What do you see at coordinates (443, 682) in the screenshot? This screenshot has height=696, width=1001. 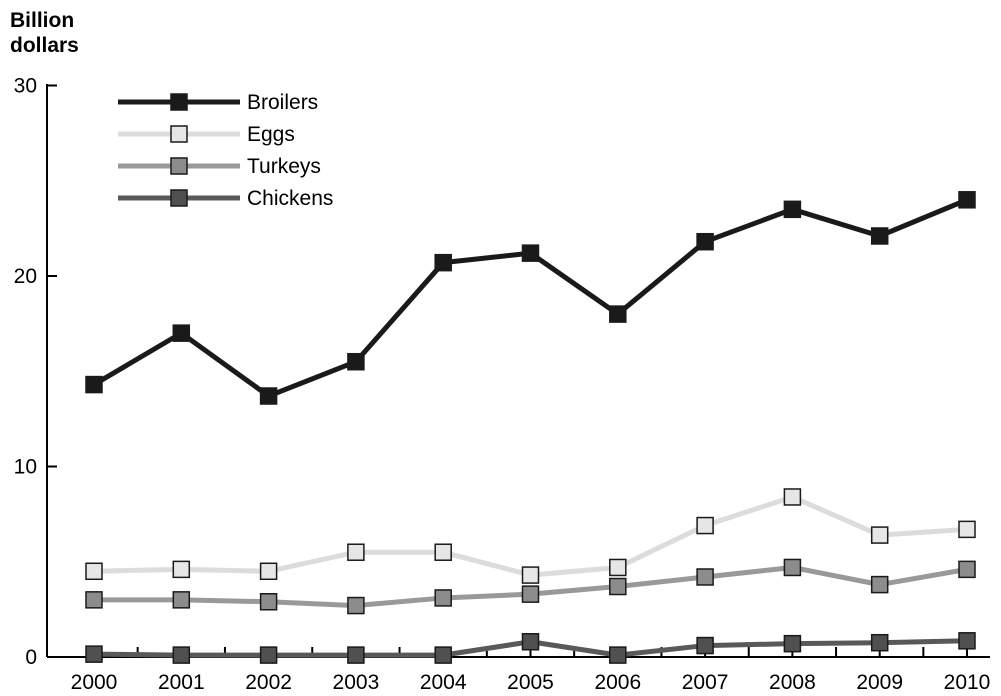 I see `x-tick-label: 2004` at bounding box center [443, 682].